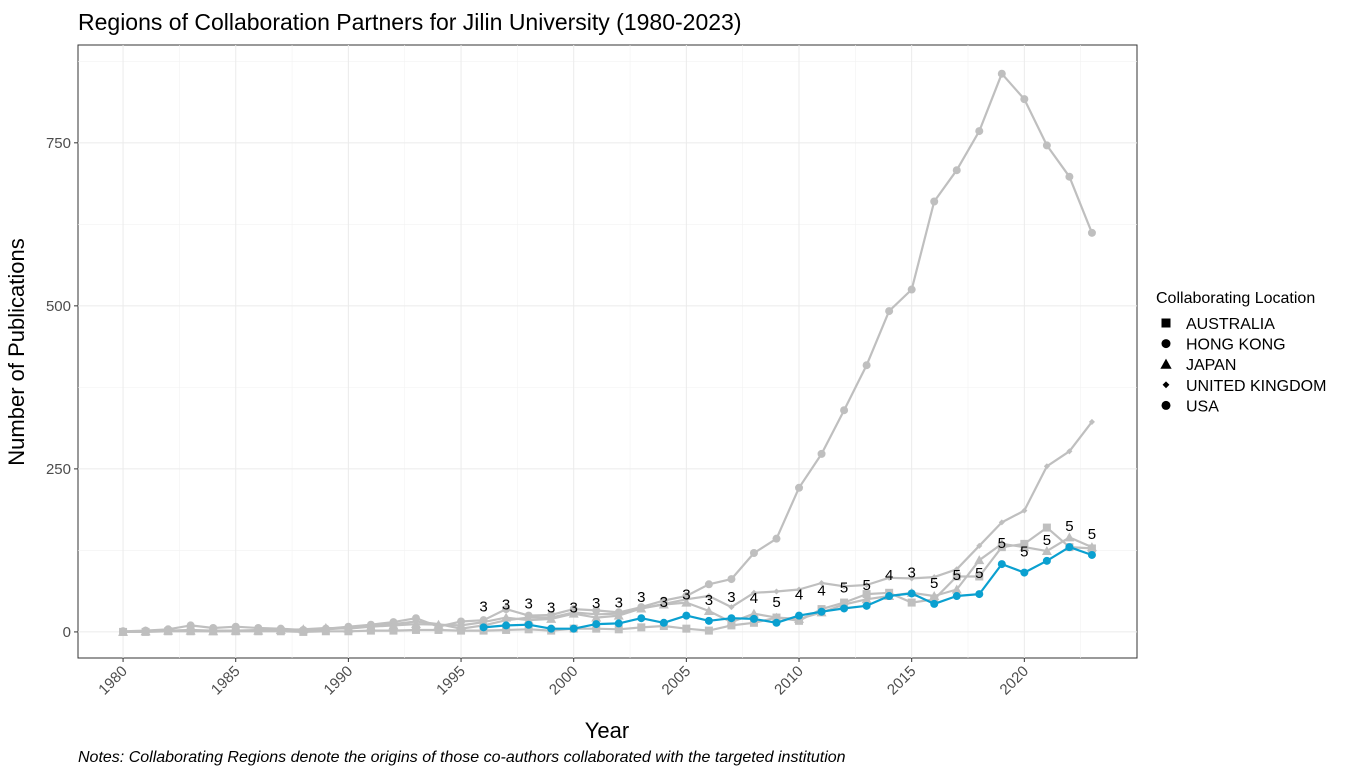 The width and height of the screenshot is (1365, 768). What do you see at coordinates (787, 588) in the screenshot?
I see `series-hong-kong` at bounding box center [787, 588].